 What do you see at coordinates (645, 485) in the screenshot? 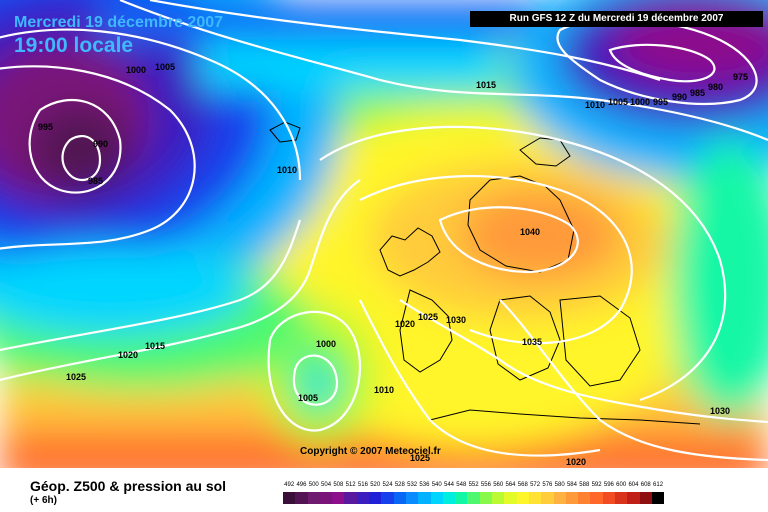
I see `scale-label: 608` at bounding box center [645, 485].